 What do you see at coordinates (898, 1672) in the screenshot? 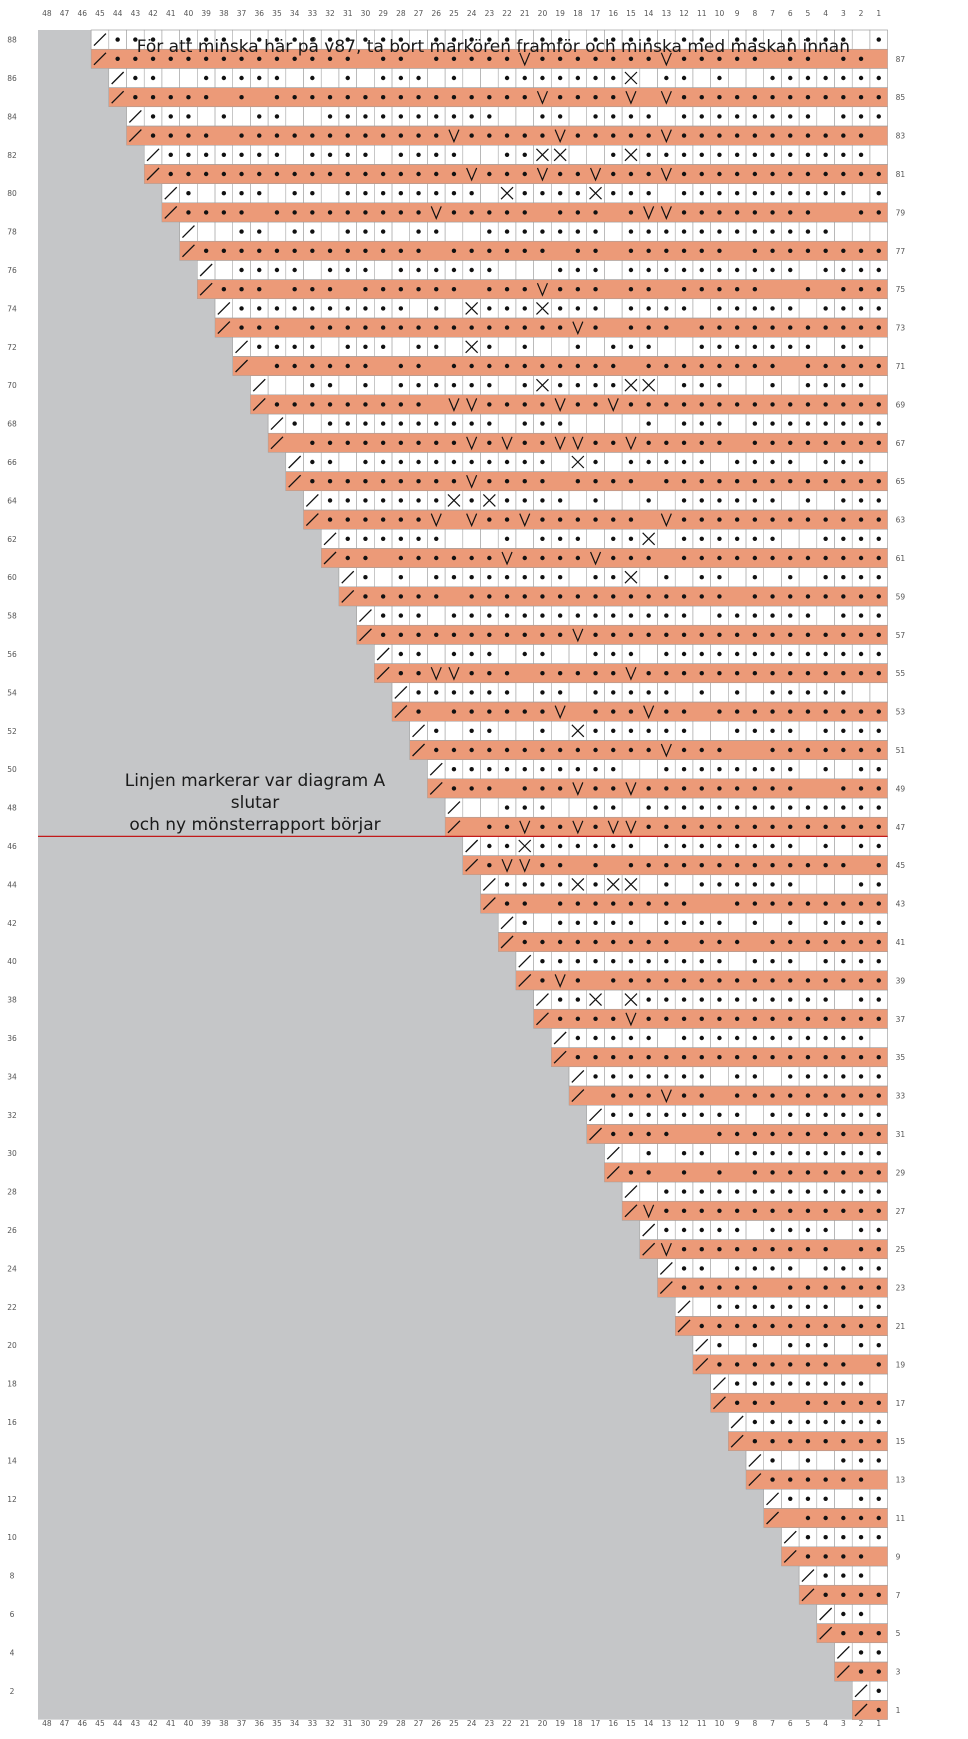
I see `row-number-right: 3` at bounding box center [898, 1672].